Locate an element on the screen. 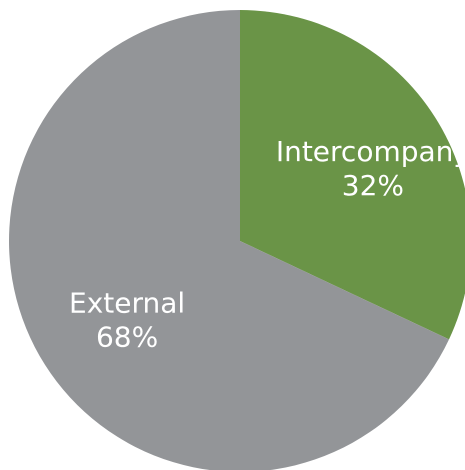  slice-value-external: 68% is located at coordinates (127, 337).